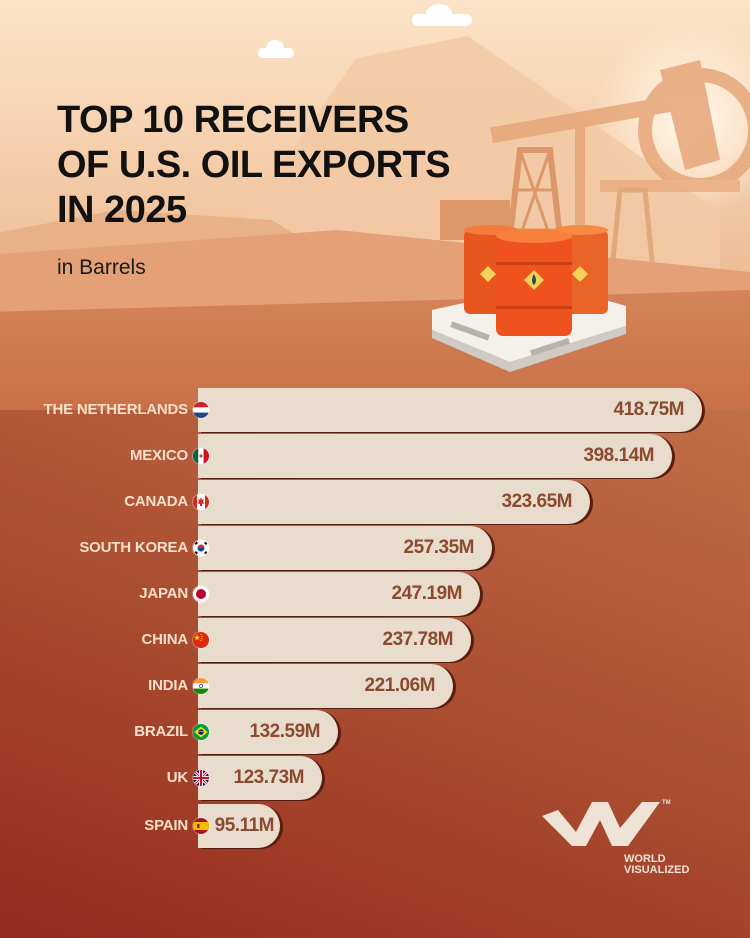  Describe the element at coordinates (166, 825) in the screenshot. I see `country-label: SPAIN` at that location.